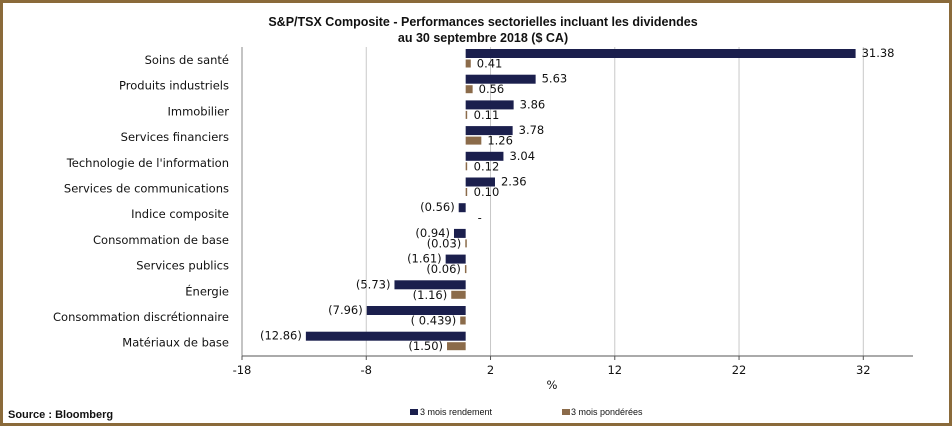 The image size is (952, 426). Describe the element at coordinates (487, 115) in the screenshot. I see `data-label-3-mois-ponderees-immobilier: 0.11` at that location.